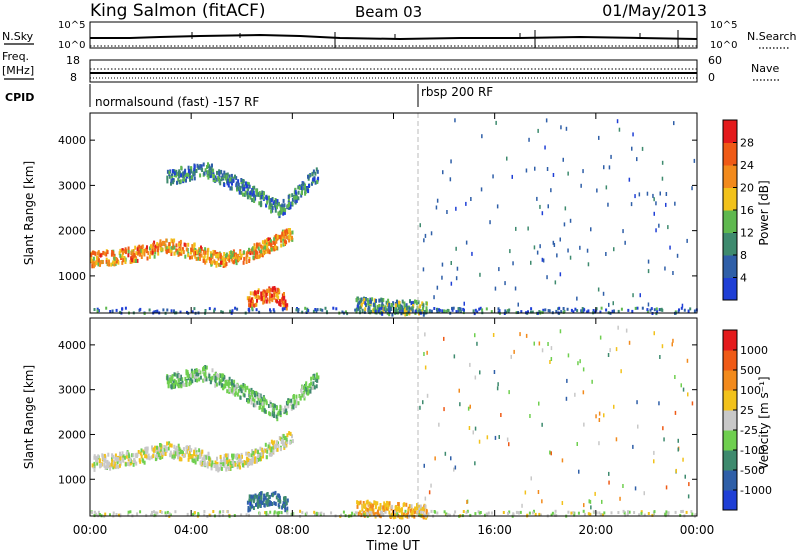  Describe the element at coordinates (764, 212) in the screenshot. I see `power-colorbar-label: Power [dB]` at that location.